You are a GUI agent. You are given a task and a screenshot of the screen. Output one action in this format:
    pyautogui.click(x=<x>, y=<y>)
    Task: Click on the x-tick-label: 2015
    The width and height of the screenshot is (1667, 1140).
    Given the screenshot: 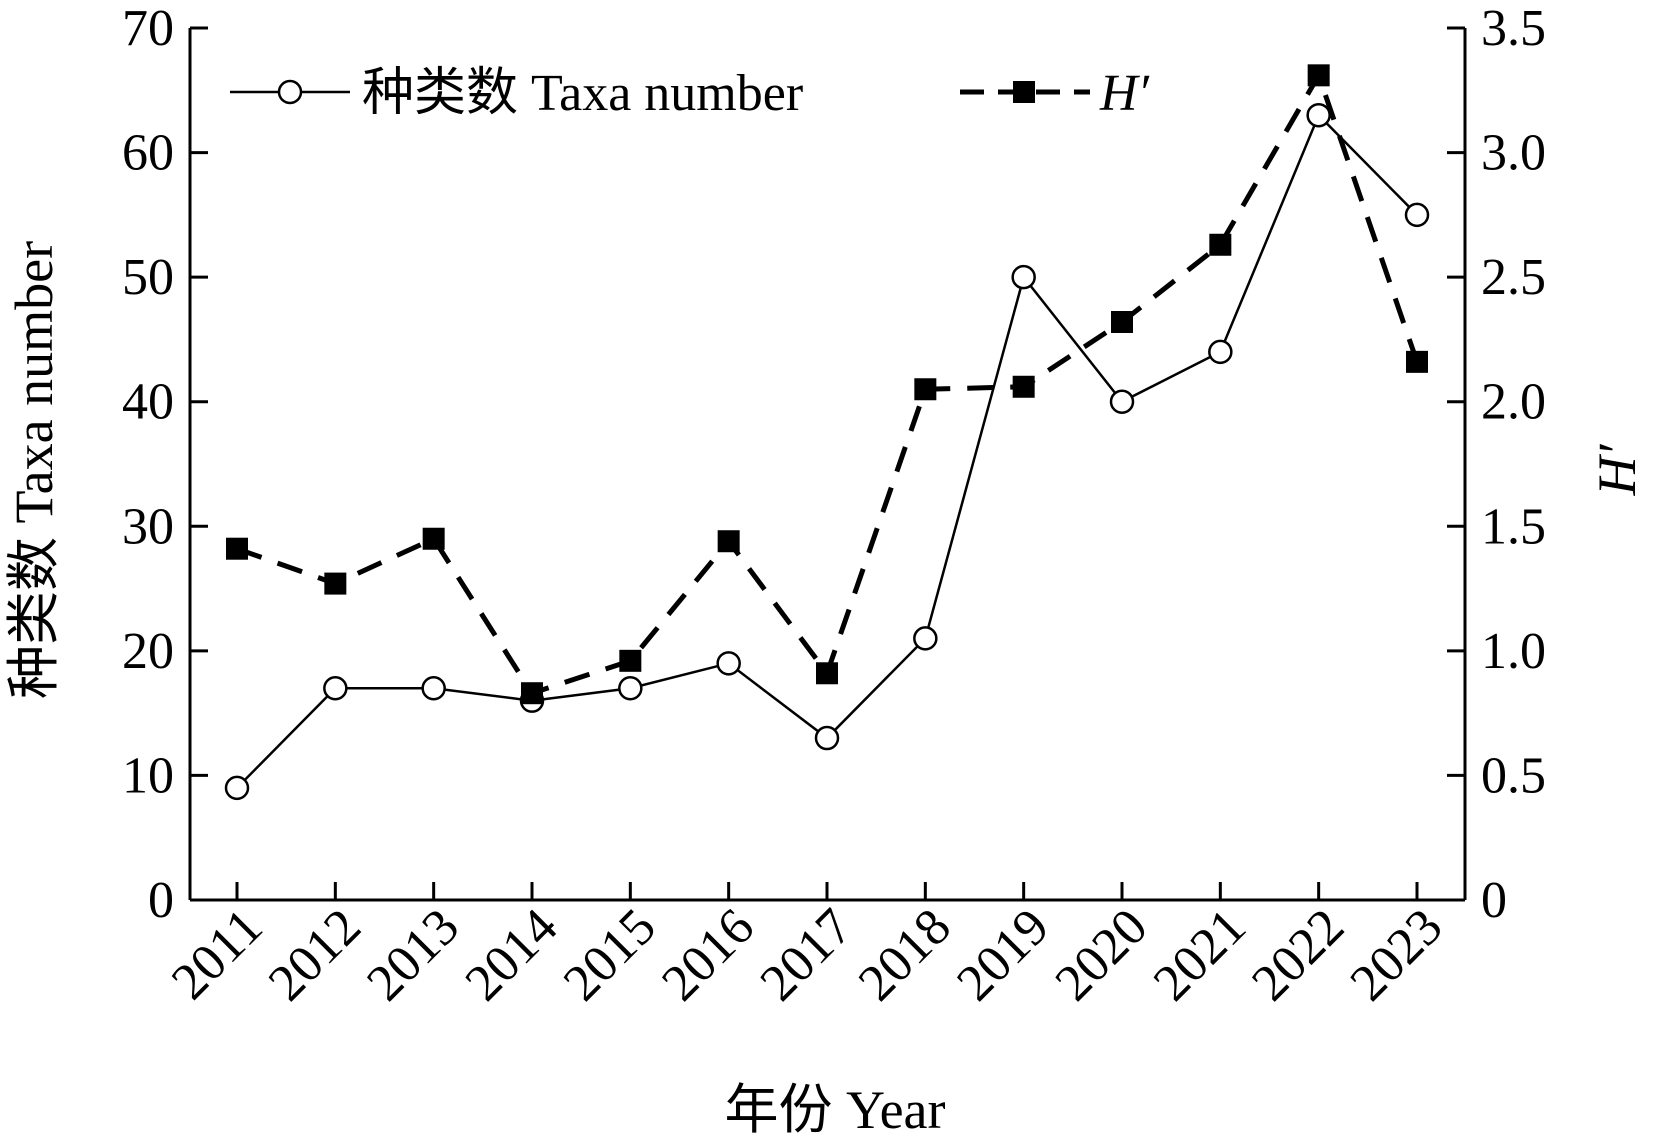 What is the action you would take?
    pyautogui.click(x=610, y=955)
    